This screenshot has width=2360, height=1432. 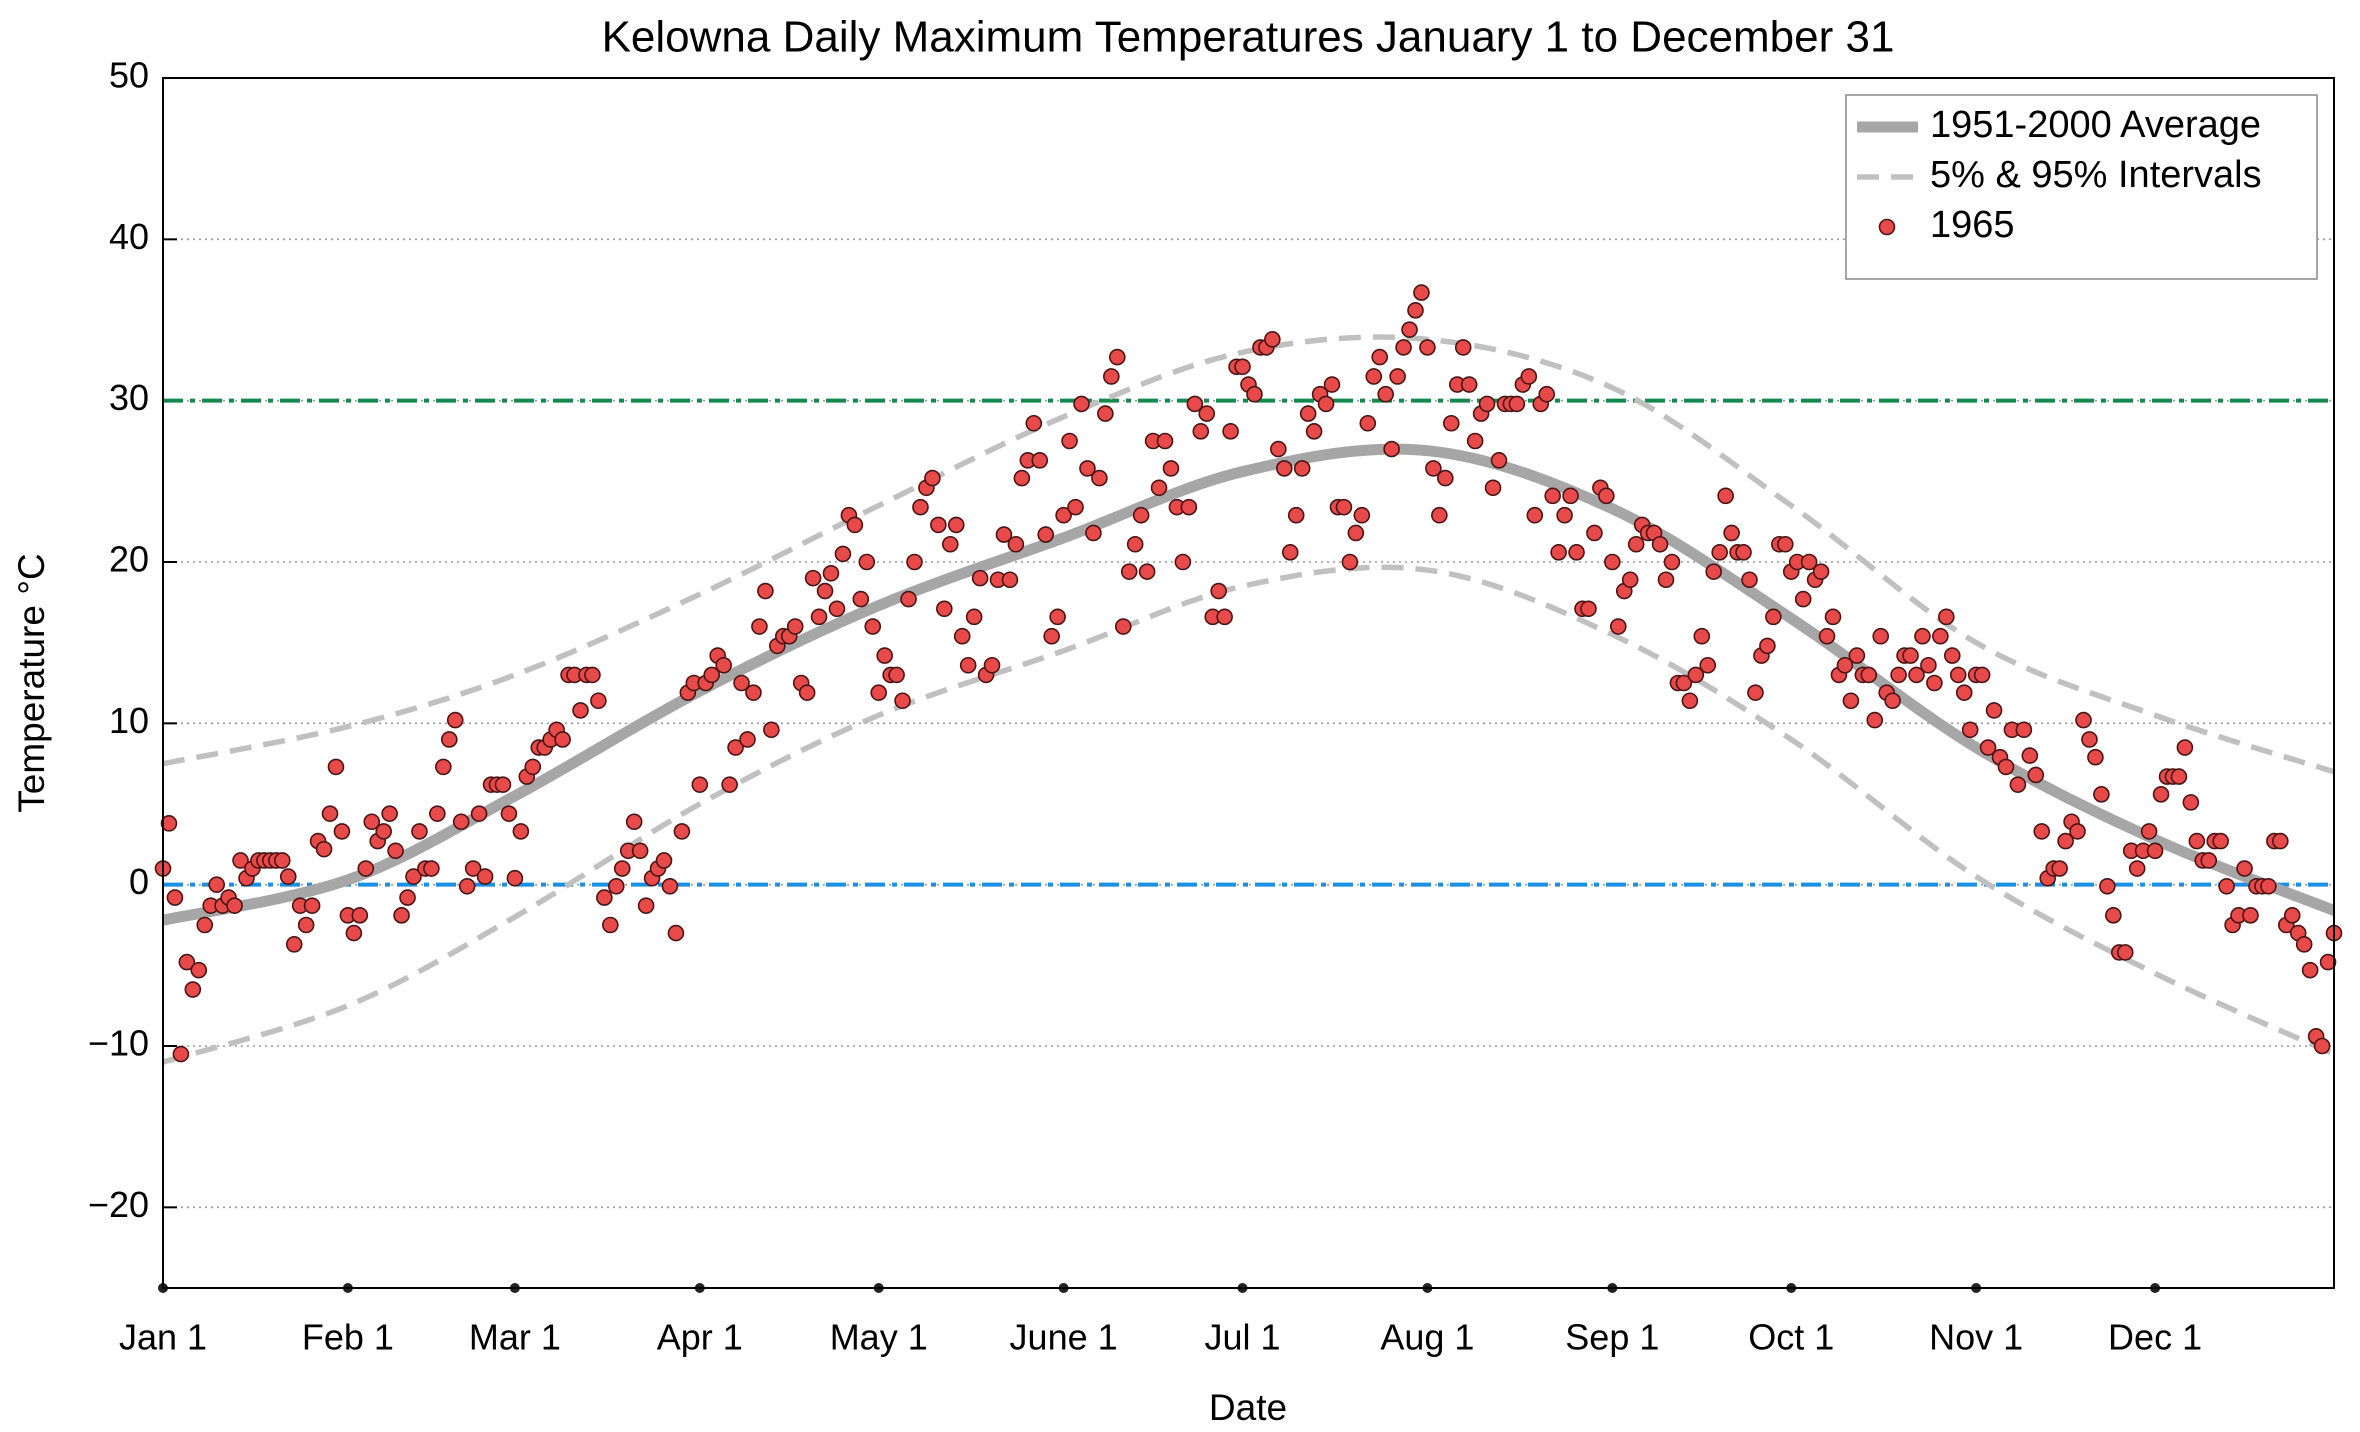 What do you see at coordinates (163, 1337) in the screenshot?
I see `x-tick-label: Jan 1` at bounding box center [163, 1337].